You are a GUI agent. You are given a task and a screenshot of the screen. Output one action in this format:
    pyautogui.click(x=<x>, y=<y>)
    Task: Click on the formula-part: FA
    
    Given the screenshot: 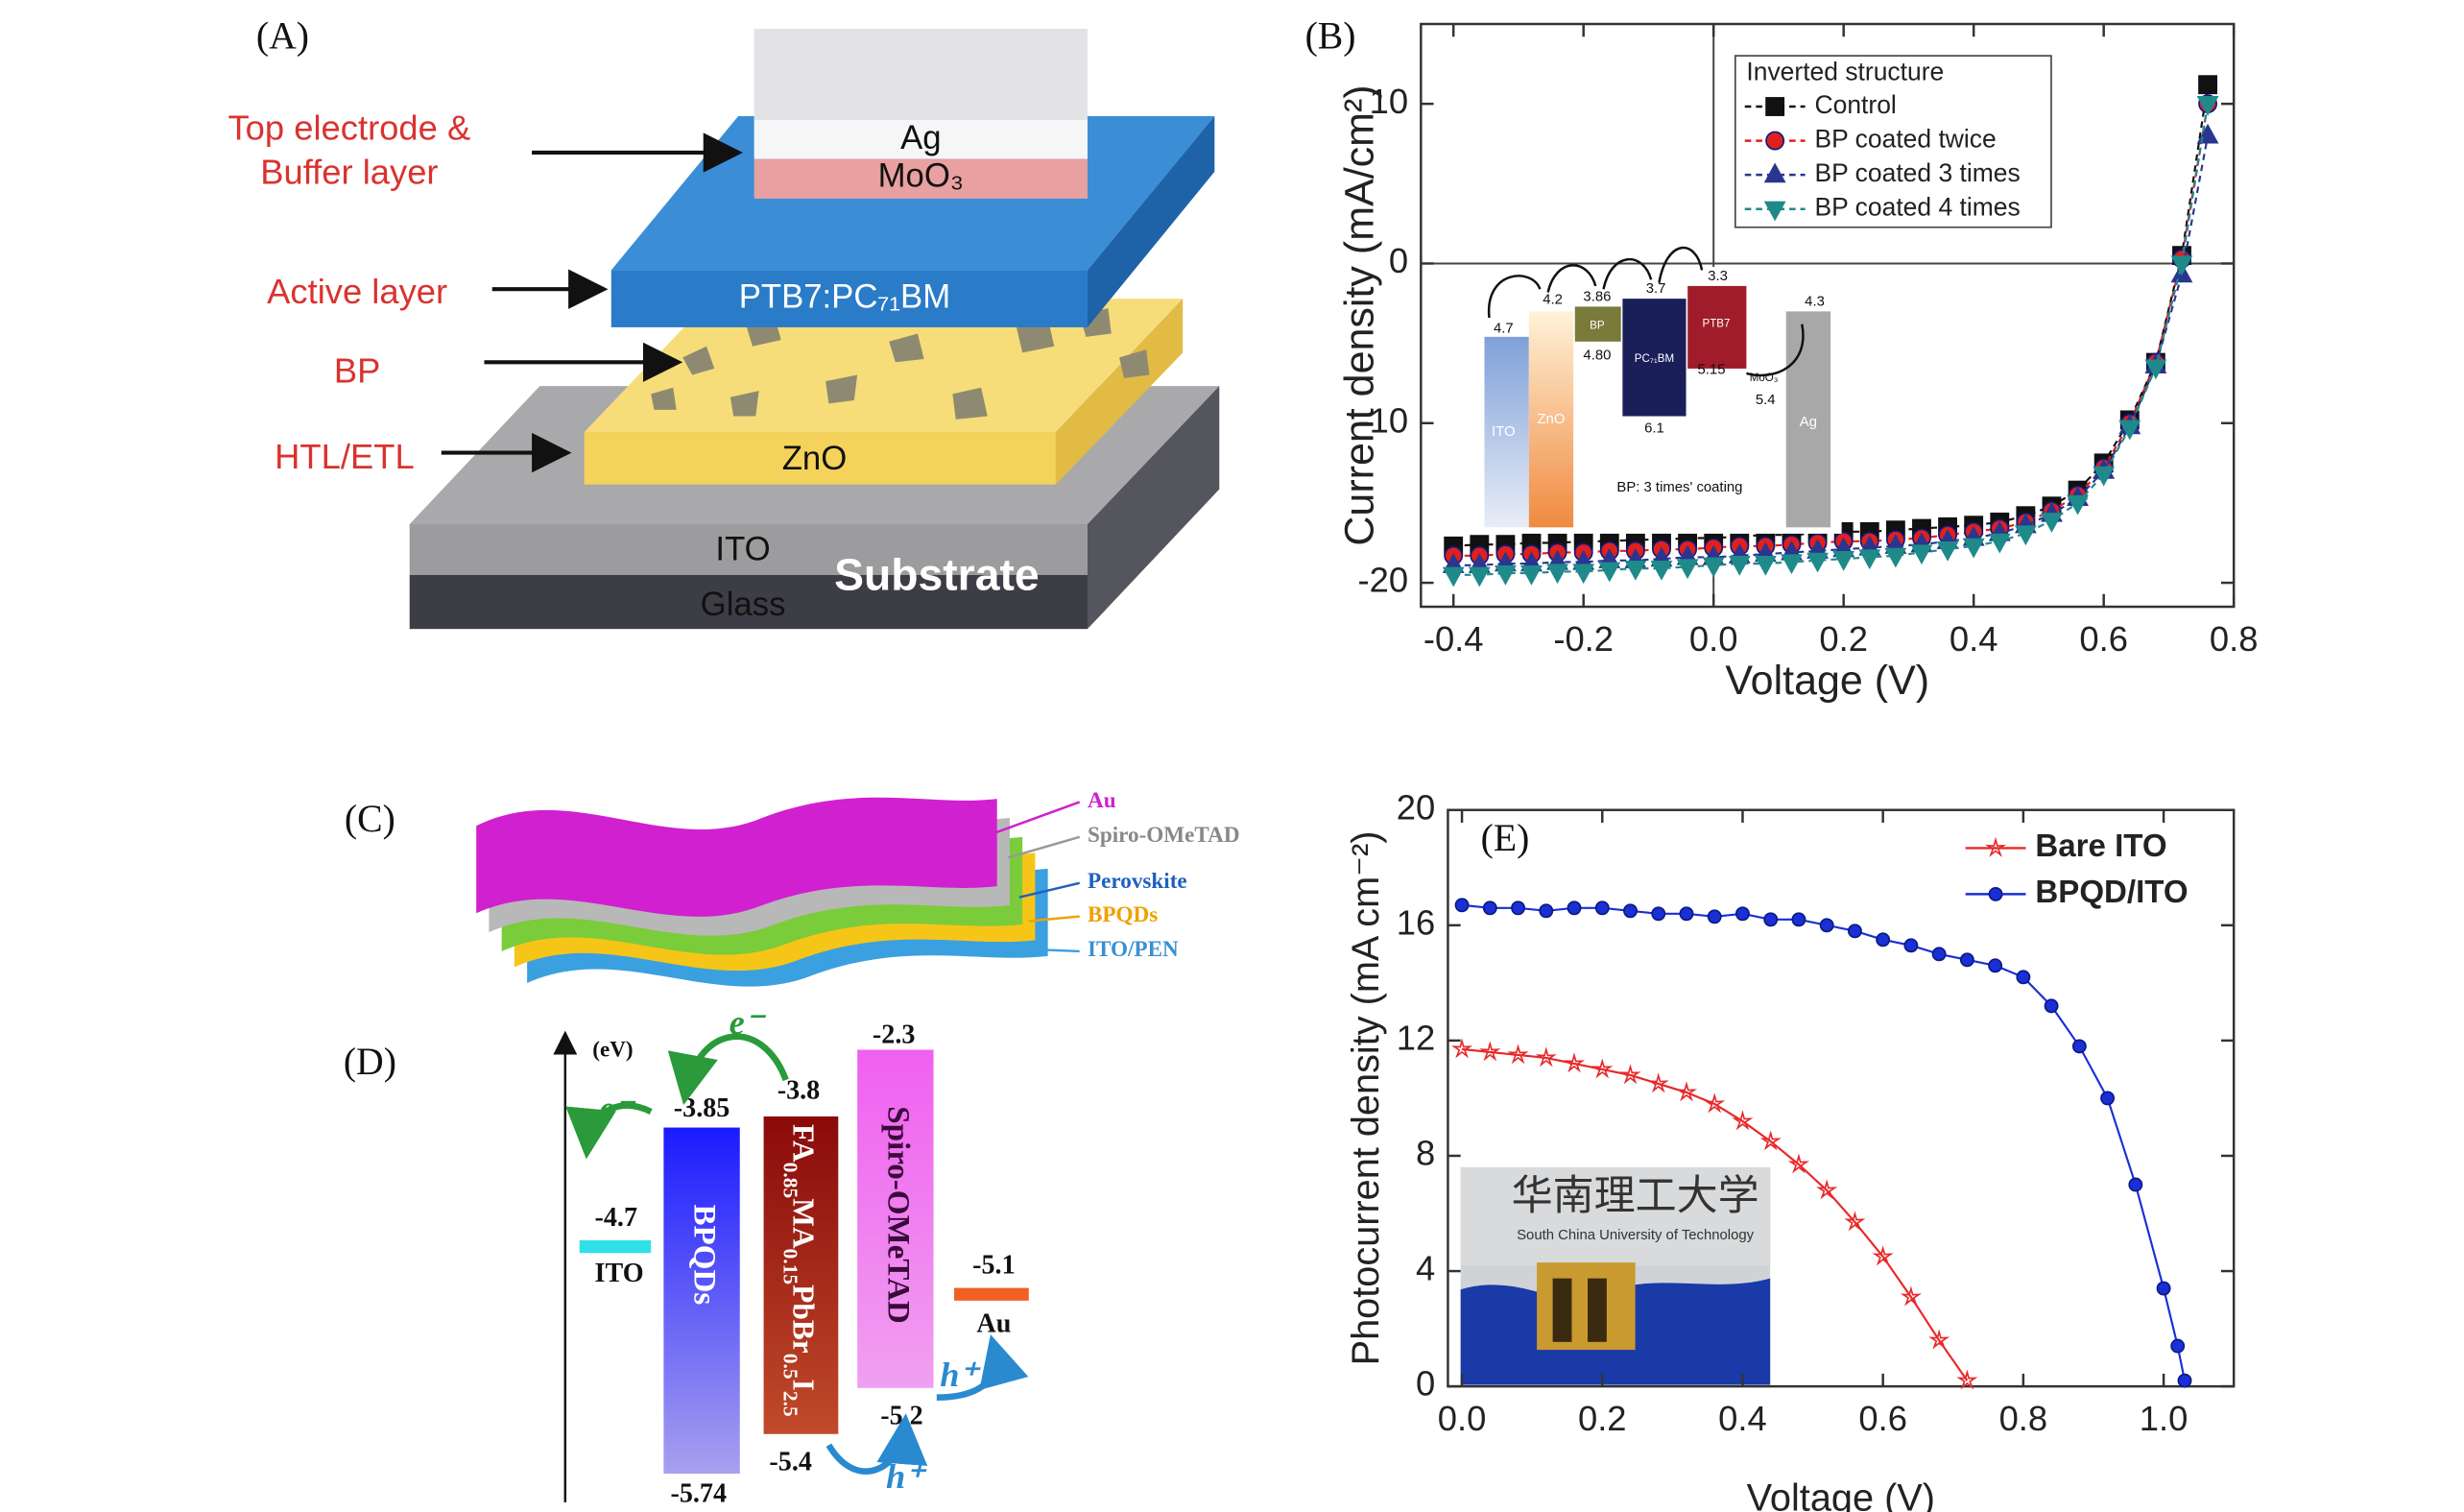 What is the action you would take?
    pyautogui.click(x=803, y=1143)
    